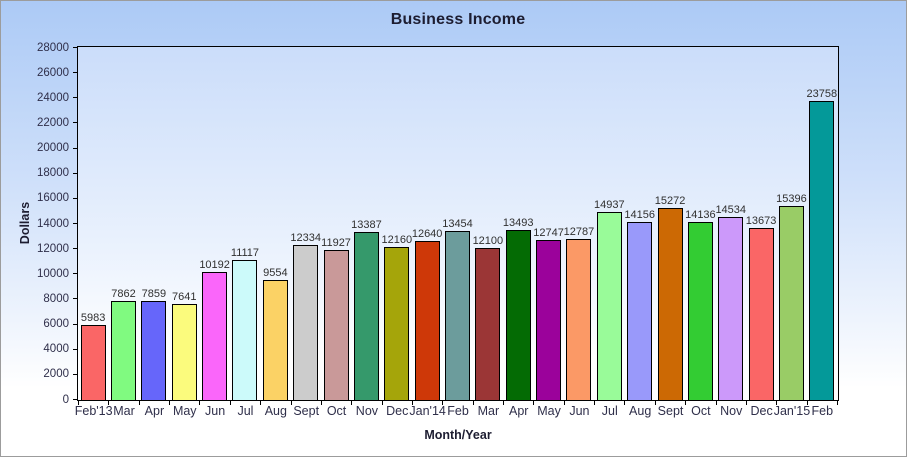  Describe the element at coordinates (761, 411) in the screenshot. I see `x-tick-label: Dec` at that location.